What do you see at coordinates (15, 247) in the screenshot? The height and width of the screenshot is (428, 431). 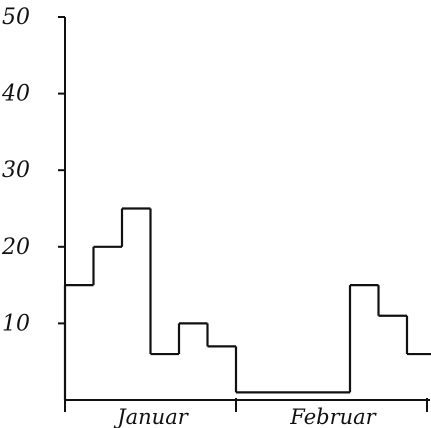 I see `y-tick-label-20: 20` at bounding box center [15, 247].